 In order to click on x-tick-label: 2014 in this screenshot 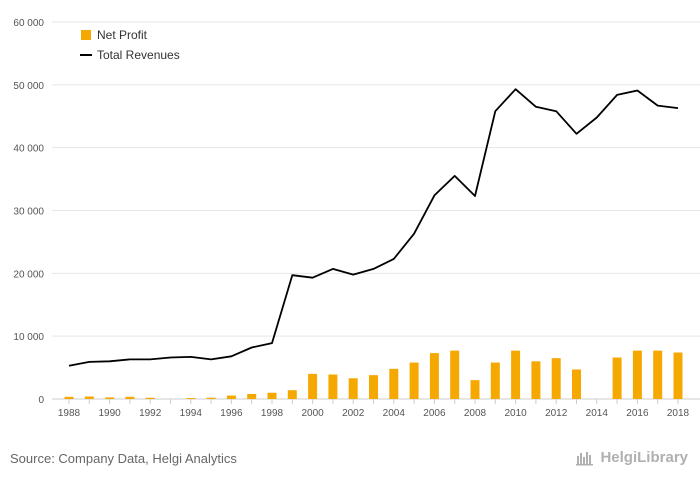, I will do `click(597, 413)`.